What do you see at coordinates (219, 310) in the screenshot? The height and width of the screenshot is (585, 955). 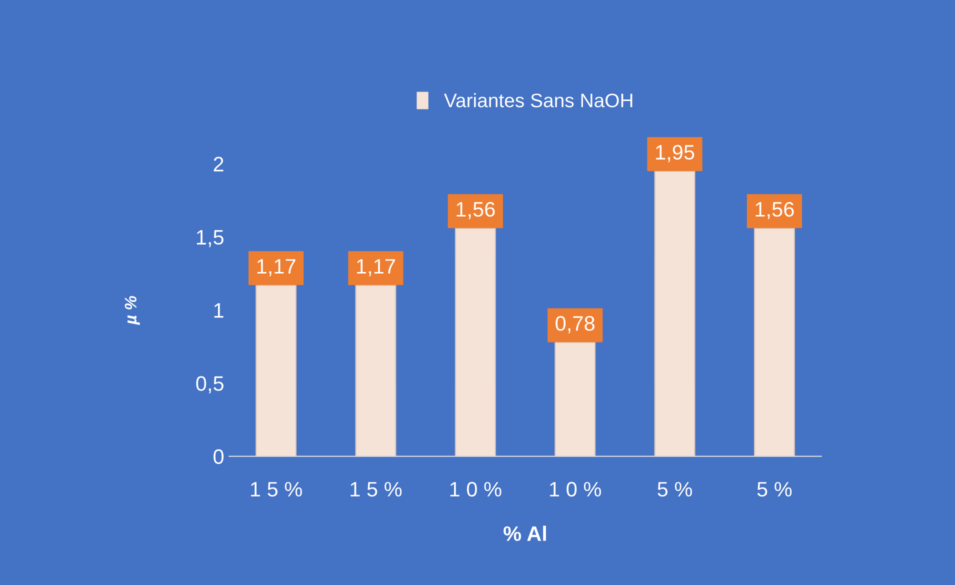 I see `y-tick-label: 1` at bounding box center [219, 310].